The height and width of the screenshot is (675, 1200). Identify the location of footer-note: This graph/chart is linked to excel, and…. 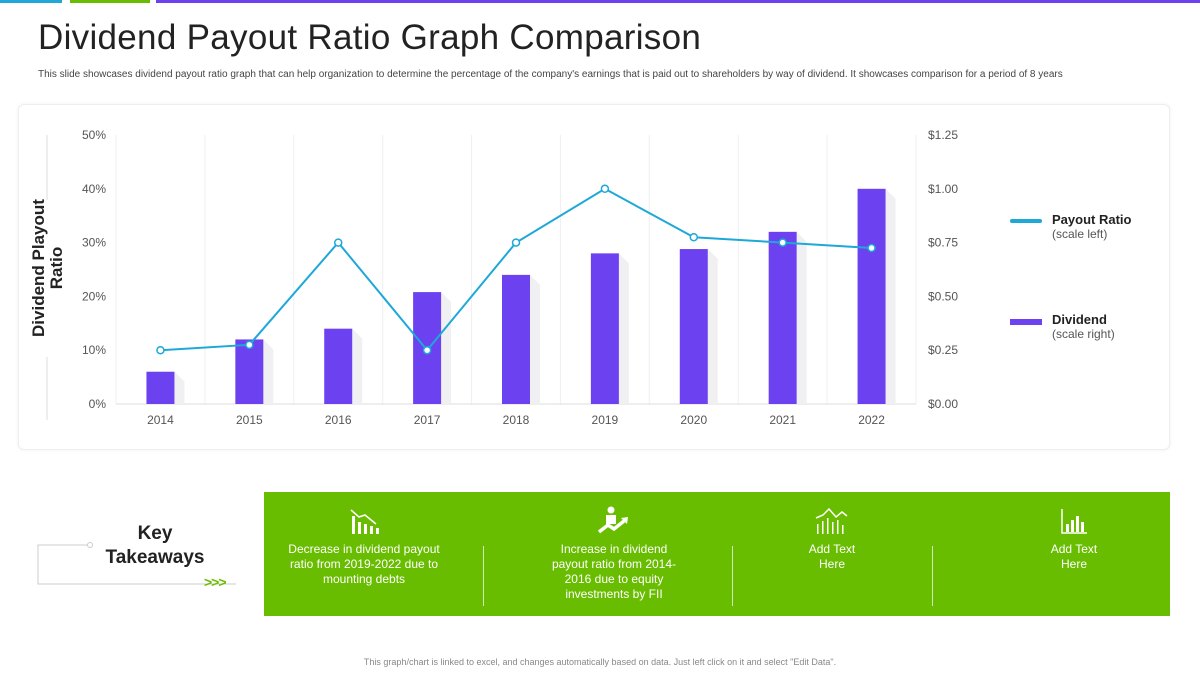
(600, 662).